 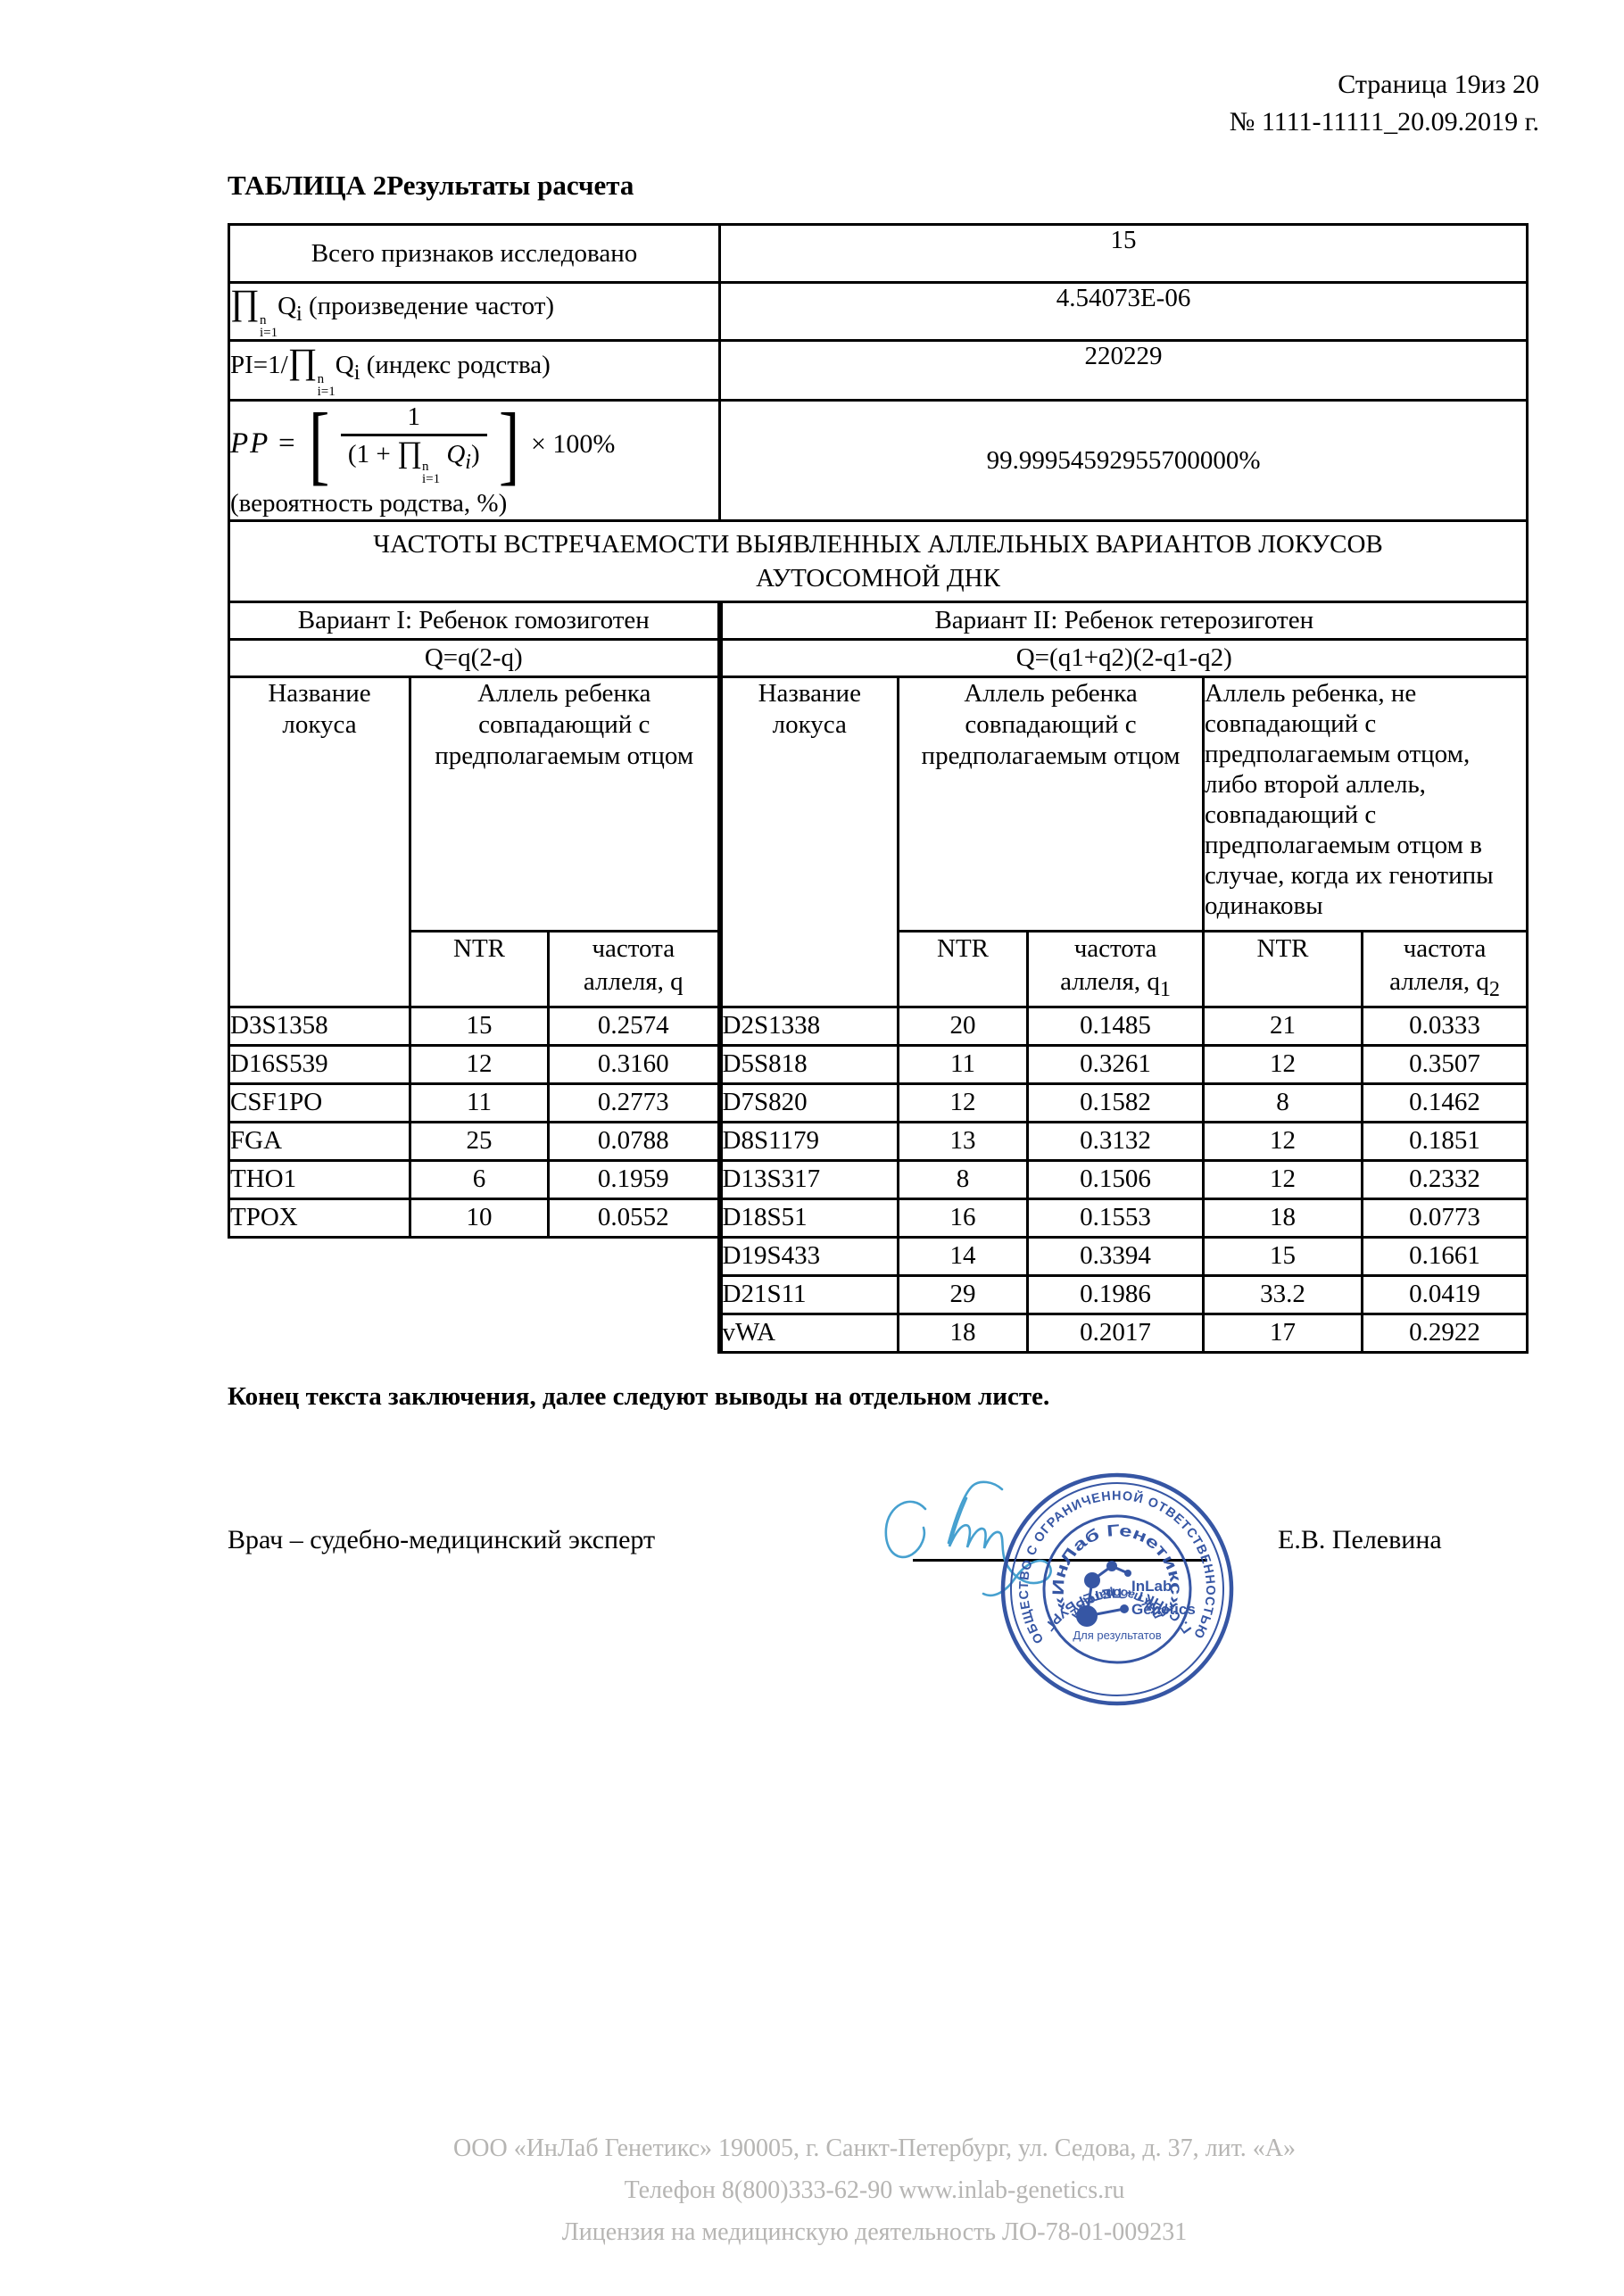 What do you see at coordinates (808, 1102) in the screenshot?
I see `locus-cell: D7S820` at bounding box center [808, 1102].